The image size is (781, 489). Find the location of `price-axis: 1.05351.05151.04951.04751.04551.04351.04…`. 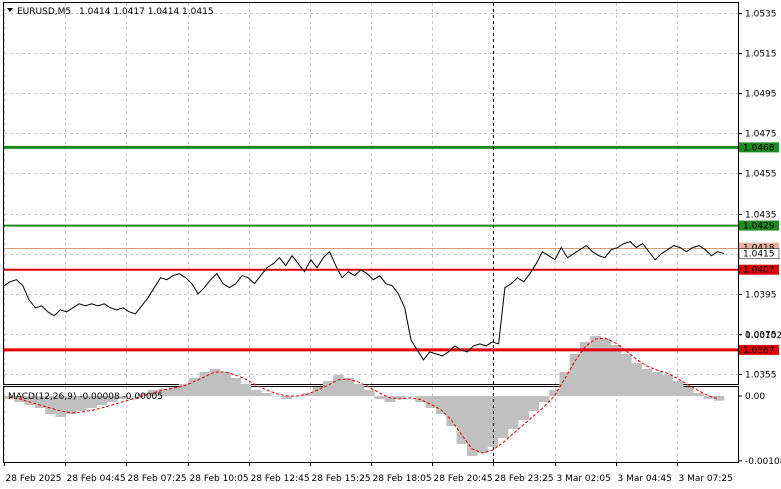

price-axis: 1.05351.05151.04951.04751.04551.04351.04… is located at coordinates (759, 195).